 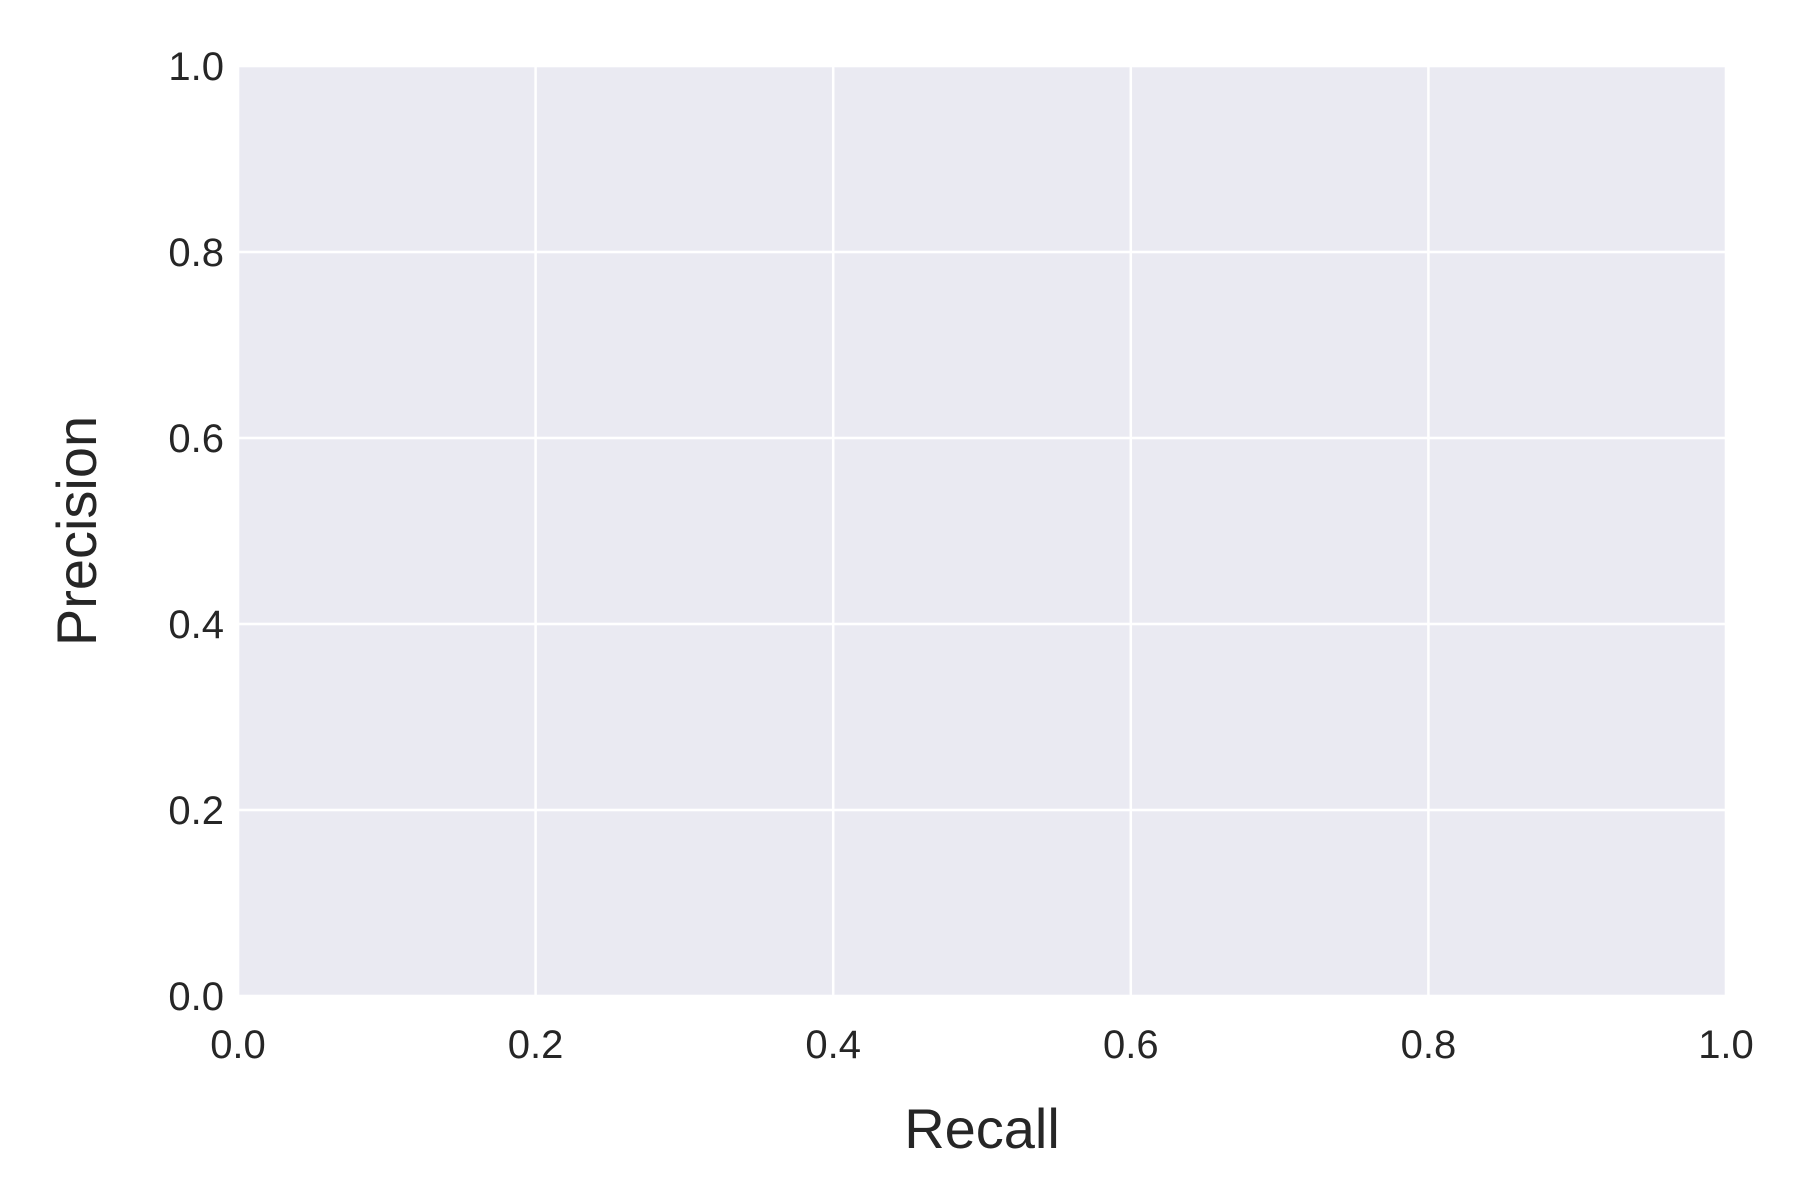 What do you see at coordinates (238, 1045) in the screenshot?
I see `x-tick-label: 0.0` at bounding box center [238, 1045].